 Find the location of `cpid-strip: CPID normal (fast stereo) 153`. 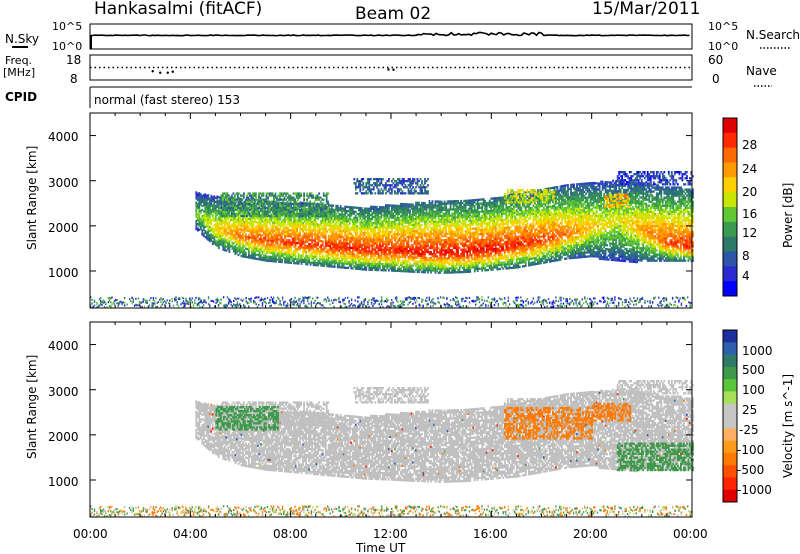

cpid-strip: CPID normal (fast stereo) 153 is located at coordinates (348, 97).